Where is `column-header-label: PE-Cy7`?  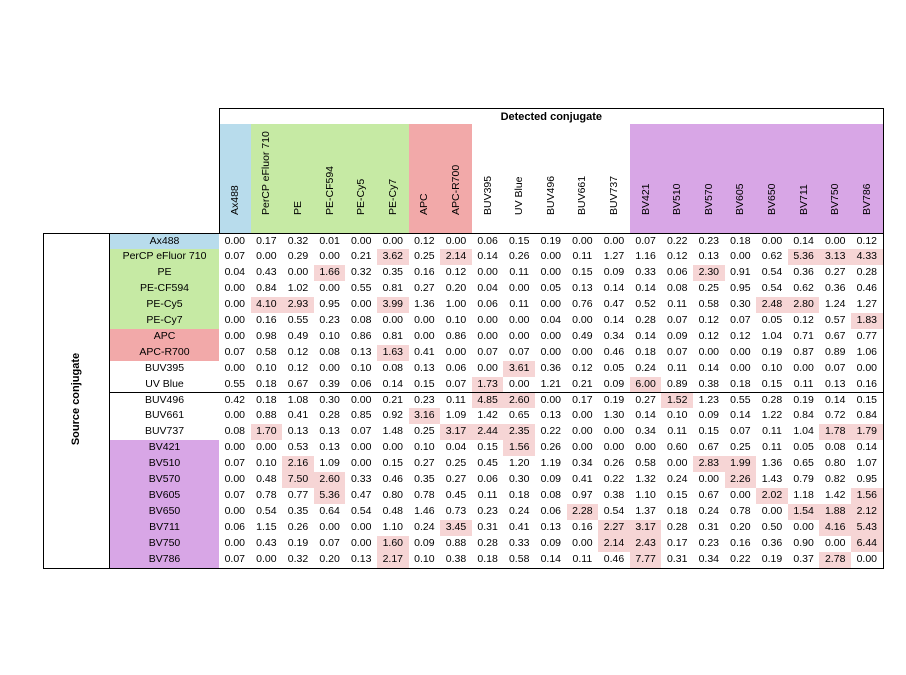
column-header-label: PE-Cy7 is located at coordinates (392, 196).